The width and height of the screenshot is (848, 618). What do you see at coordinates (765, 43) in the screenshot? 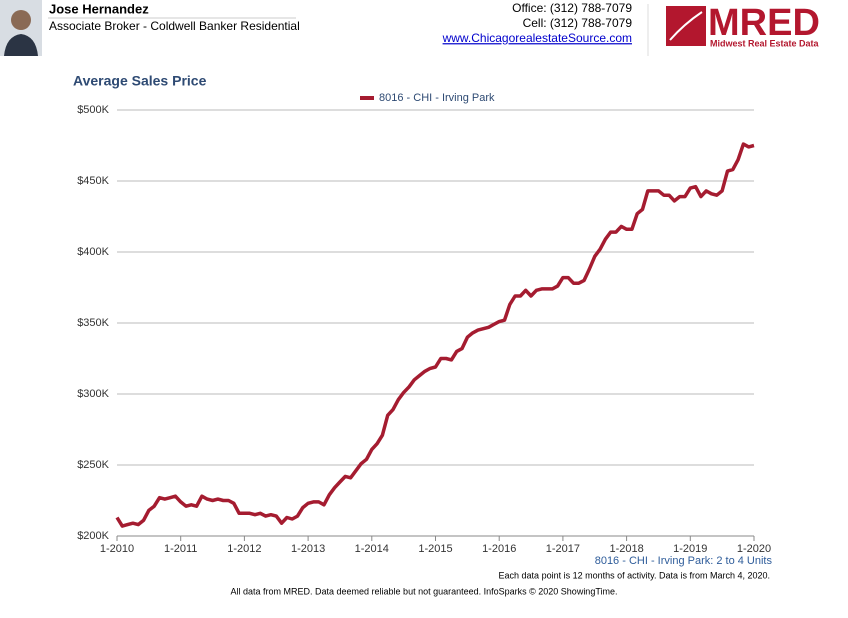
I see `logo-tagline: Midwest Real Estate Data` at bounding box center [765, 43].